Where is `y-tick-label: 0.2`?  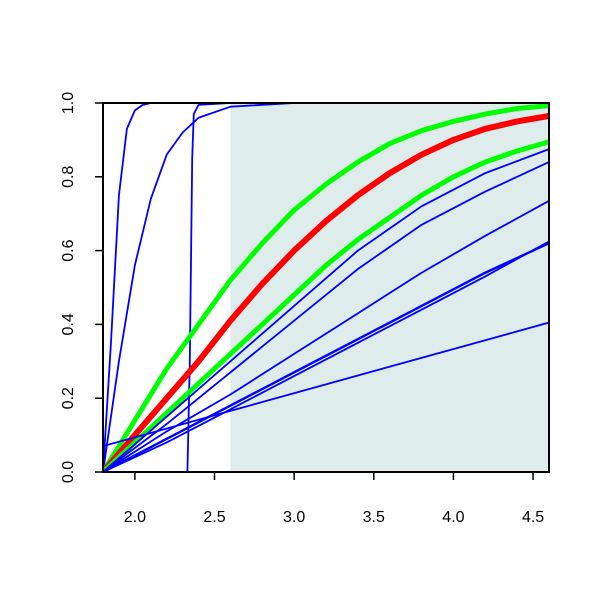
y-tick-label: 0.2 is located at coordinates (68, 398).